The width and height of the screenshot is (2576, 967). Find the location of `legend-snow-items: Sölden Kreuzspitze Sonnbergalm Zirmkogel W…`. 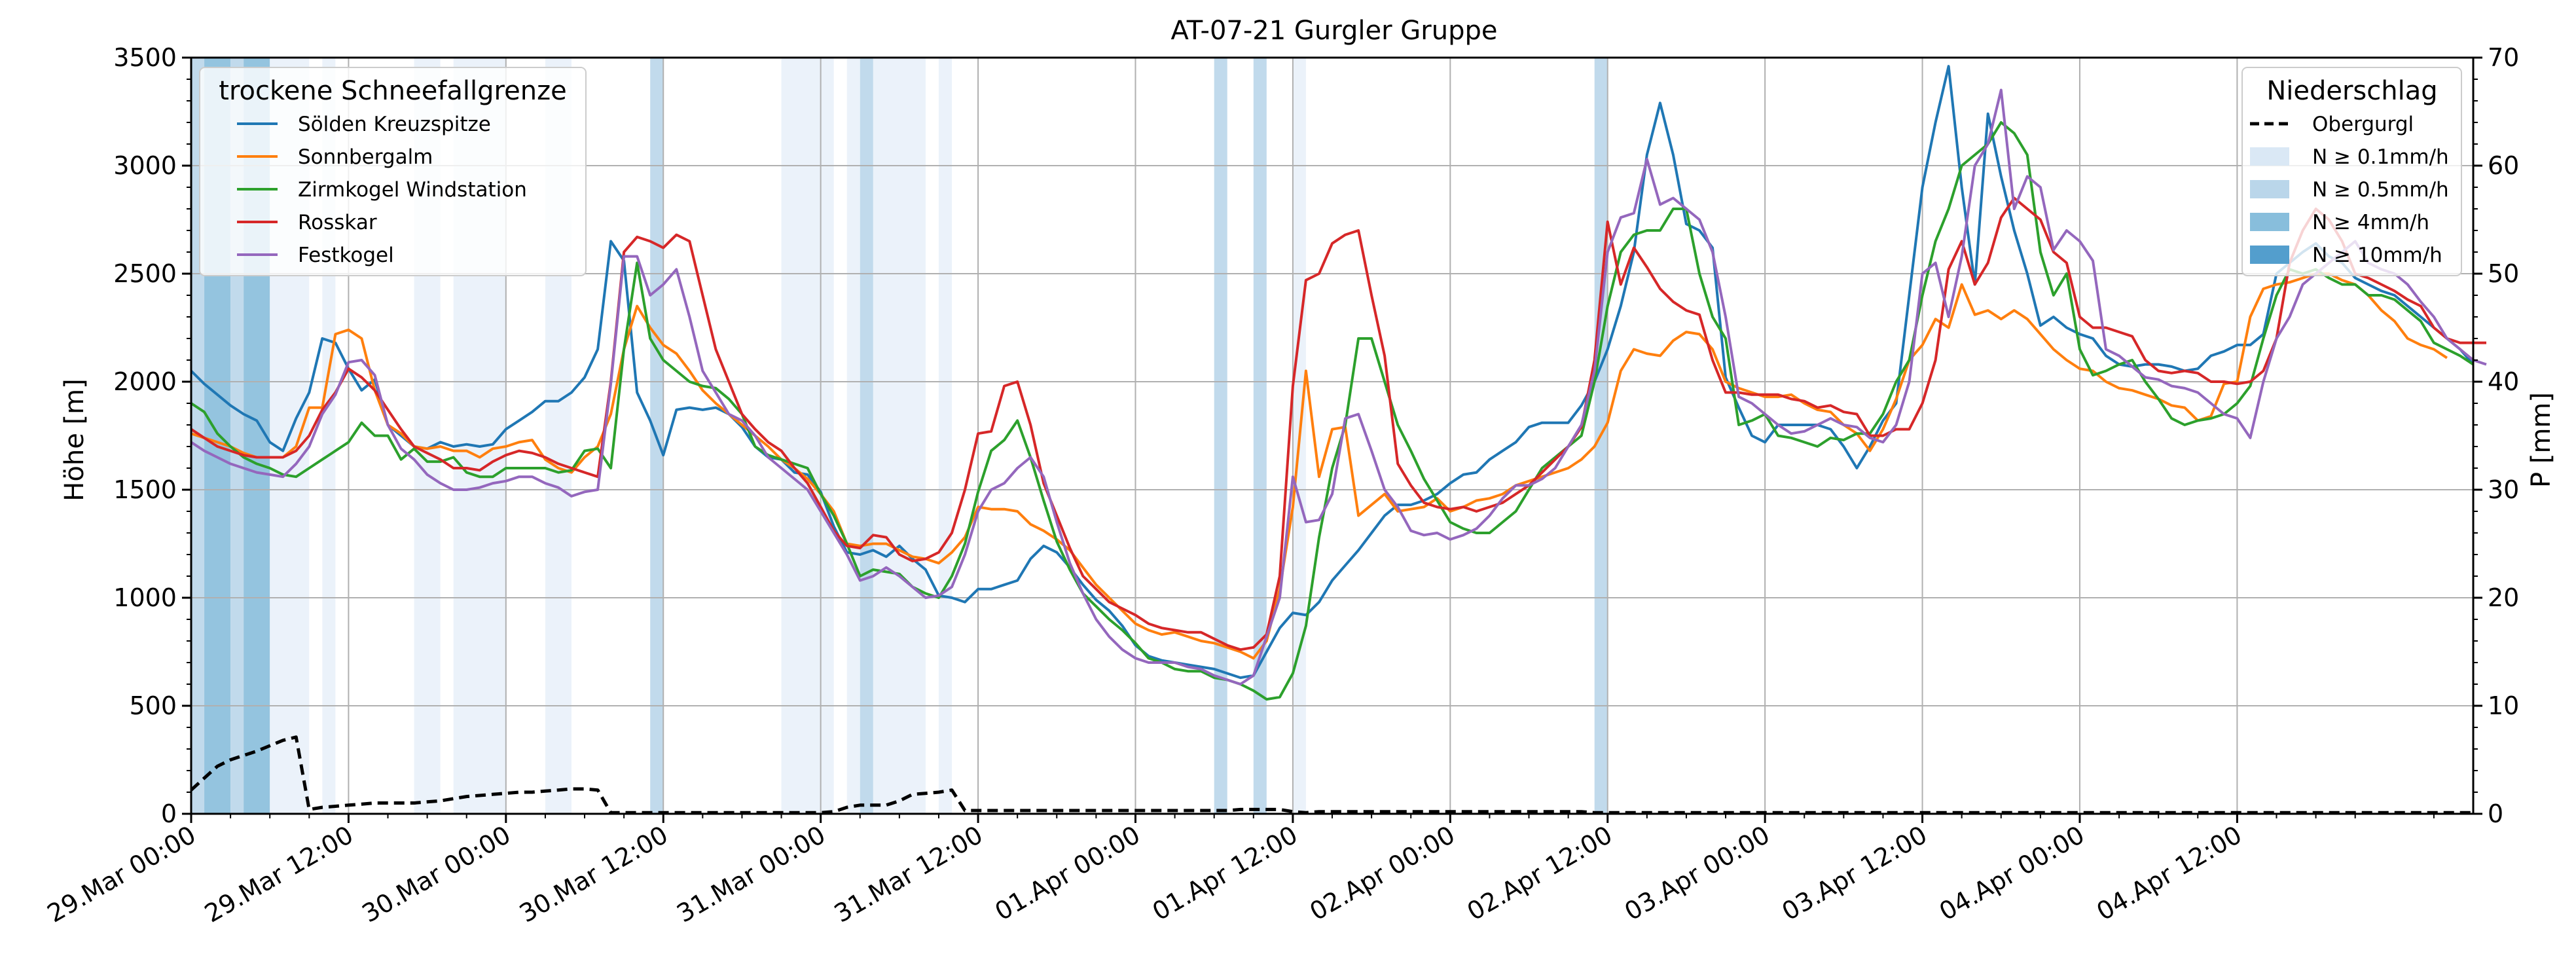

legend-snow-items: Sölden Kreuzspitze Sonnbergalm Zirmkogel W… is located at coordinates (382, 190).